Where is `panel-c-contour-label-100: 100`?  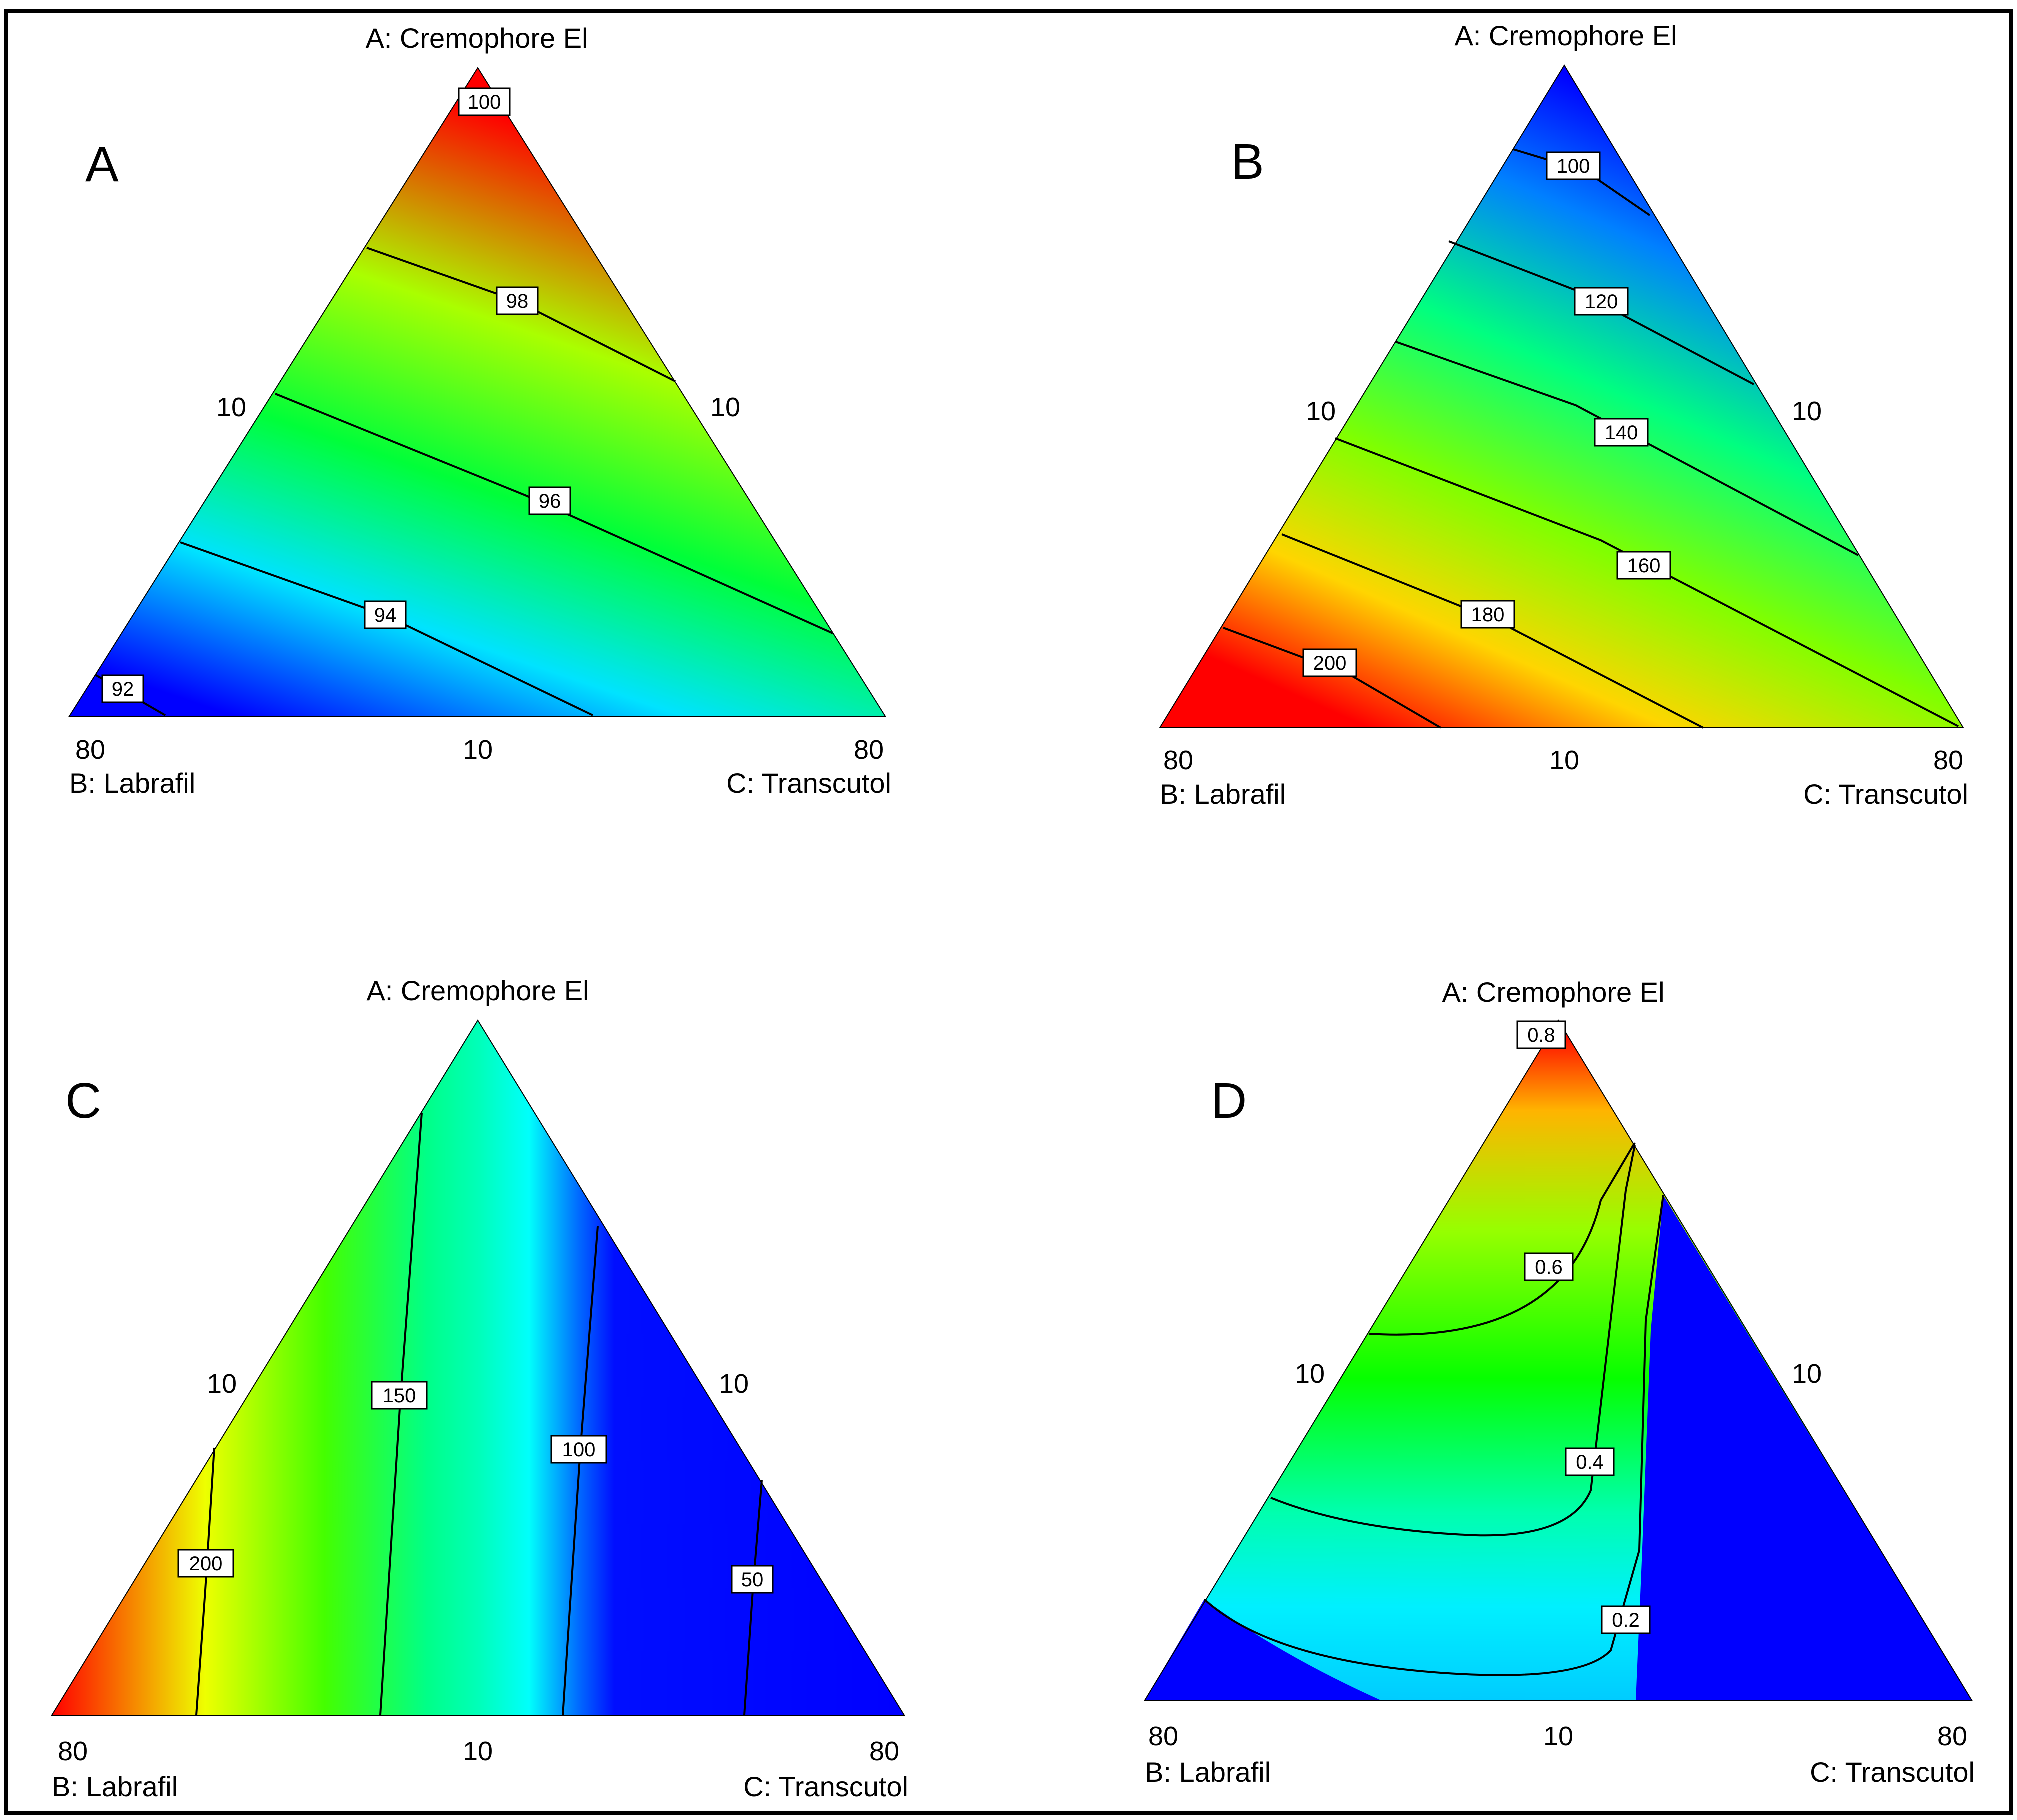
panel-c-contour-label-100: 100 is located at coordinates (579, 1450).